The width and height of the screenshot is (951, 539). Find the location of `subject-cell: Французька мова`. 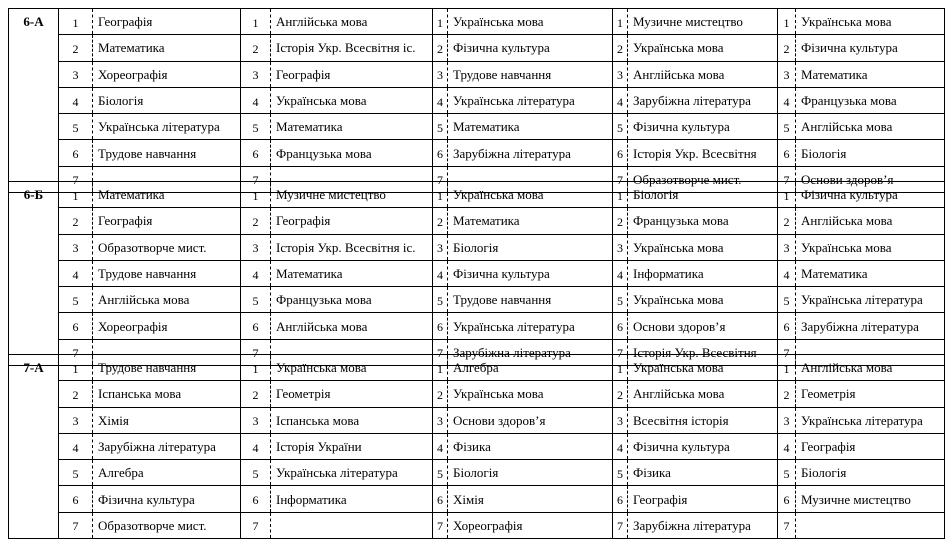

subject-cell: Французька мова is located at coordinates (870, 100).